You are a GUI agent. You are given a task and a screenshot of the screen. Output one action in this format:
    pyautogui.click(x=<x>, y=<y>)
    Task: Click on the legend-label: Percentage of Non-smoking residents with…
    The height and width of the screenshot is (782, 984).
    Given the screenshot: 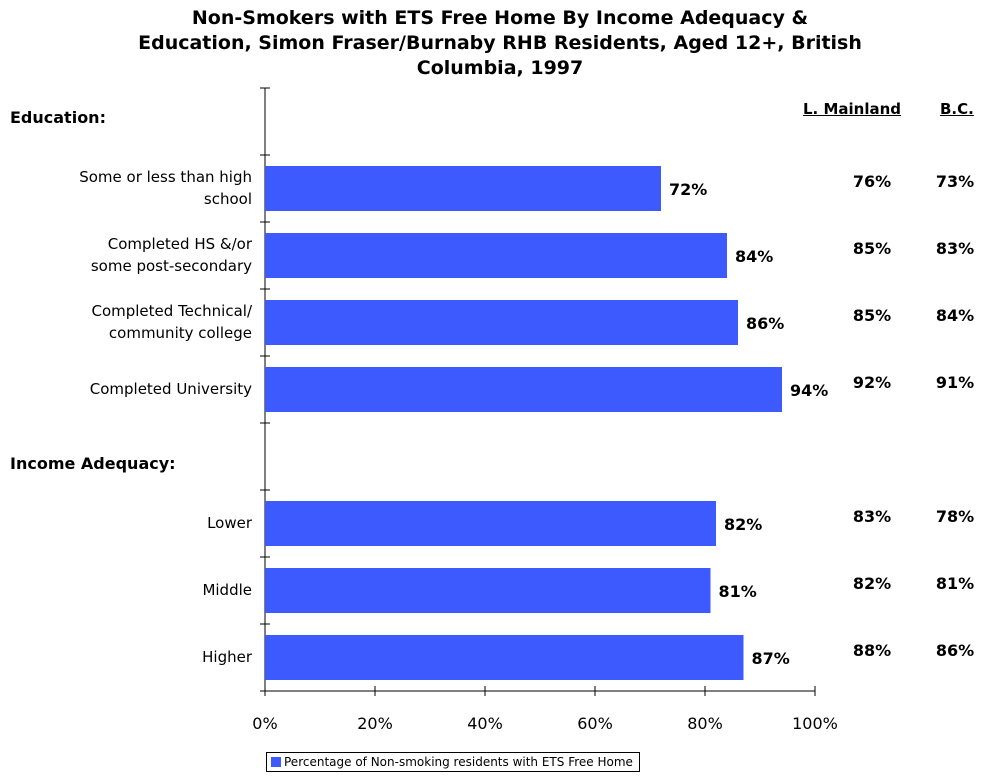 What is the action you would take?
    pyautogui.click(x=458, y=762)
    